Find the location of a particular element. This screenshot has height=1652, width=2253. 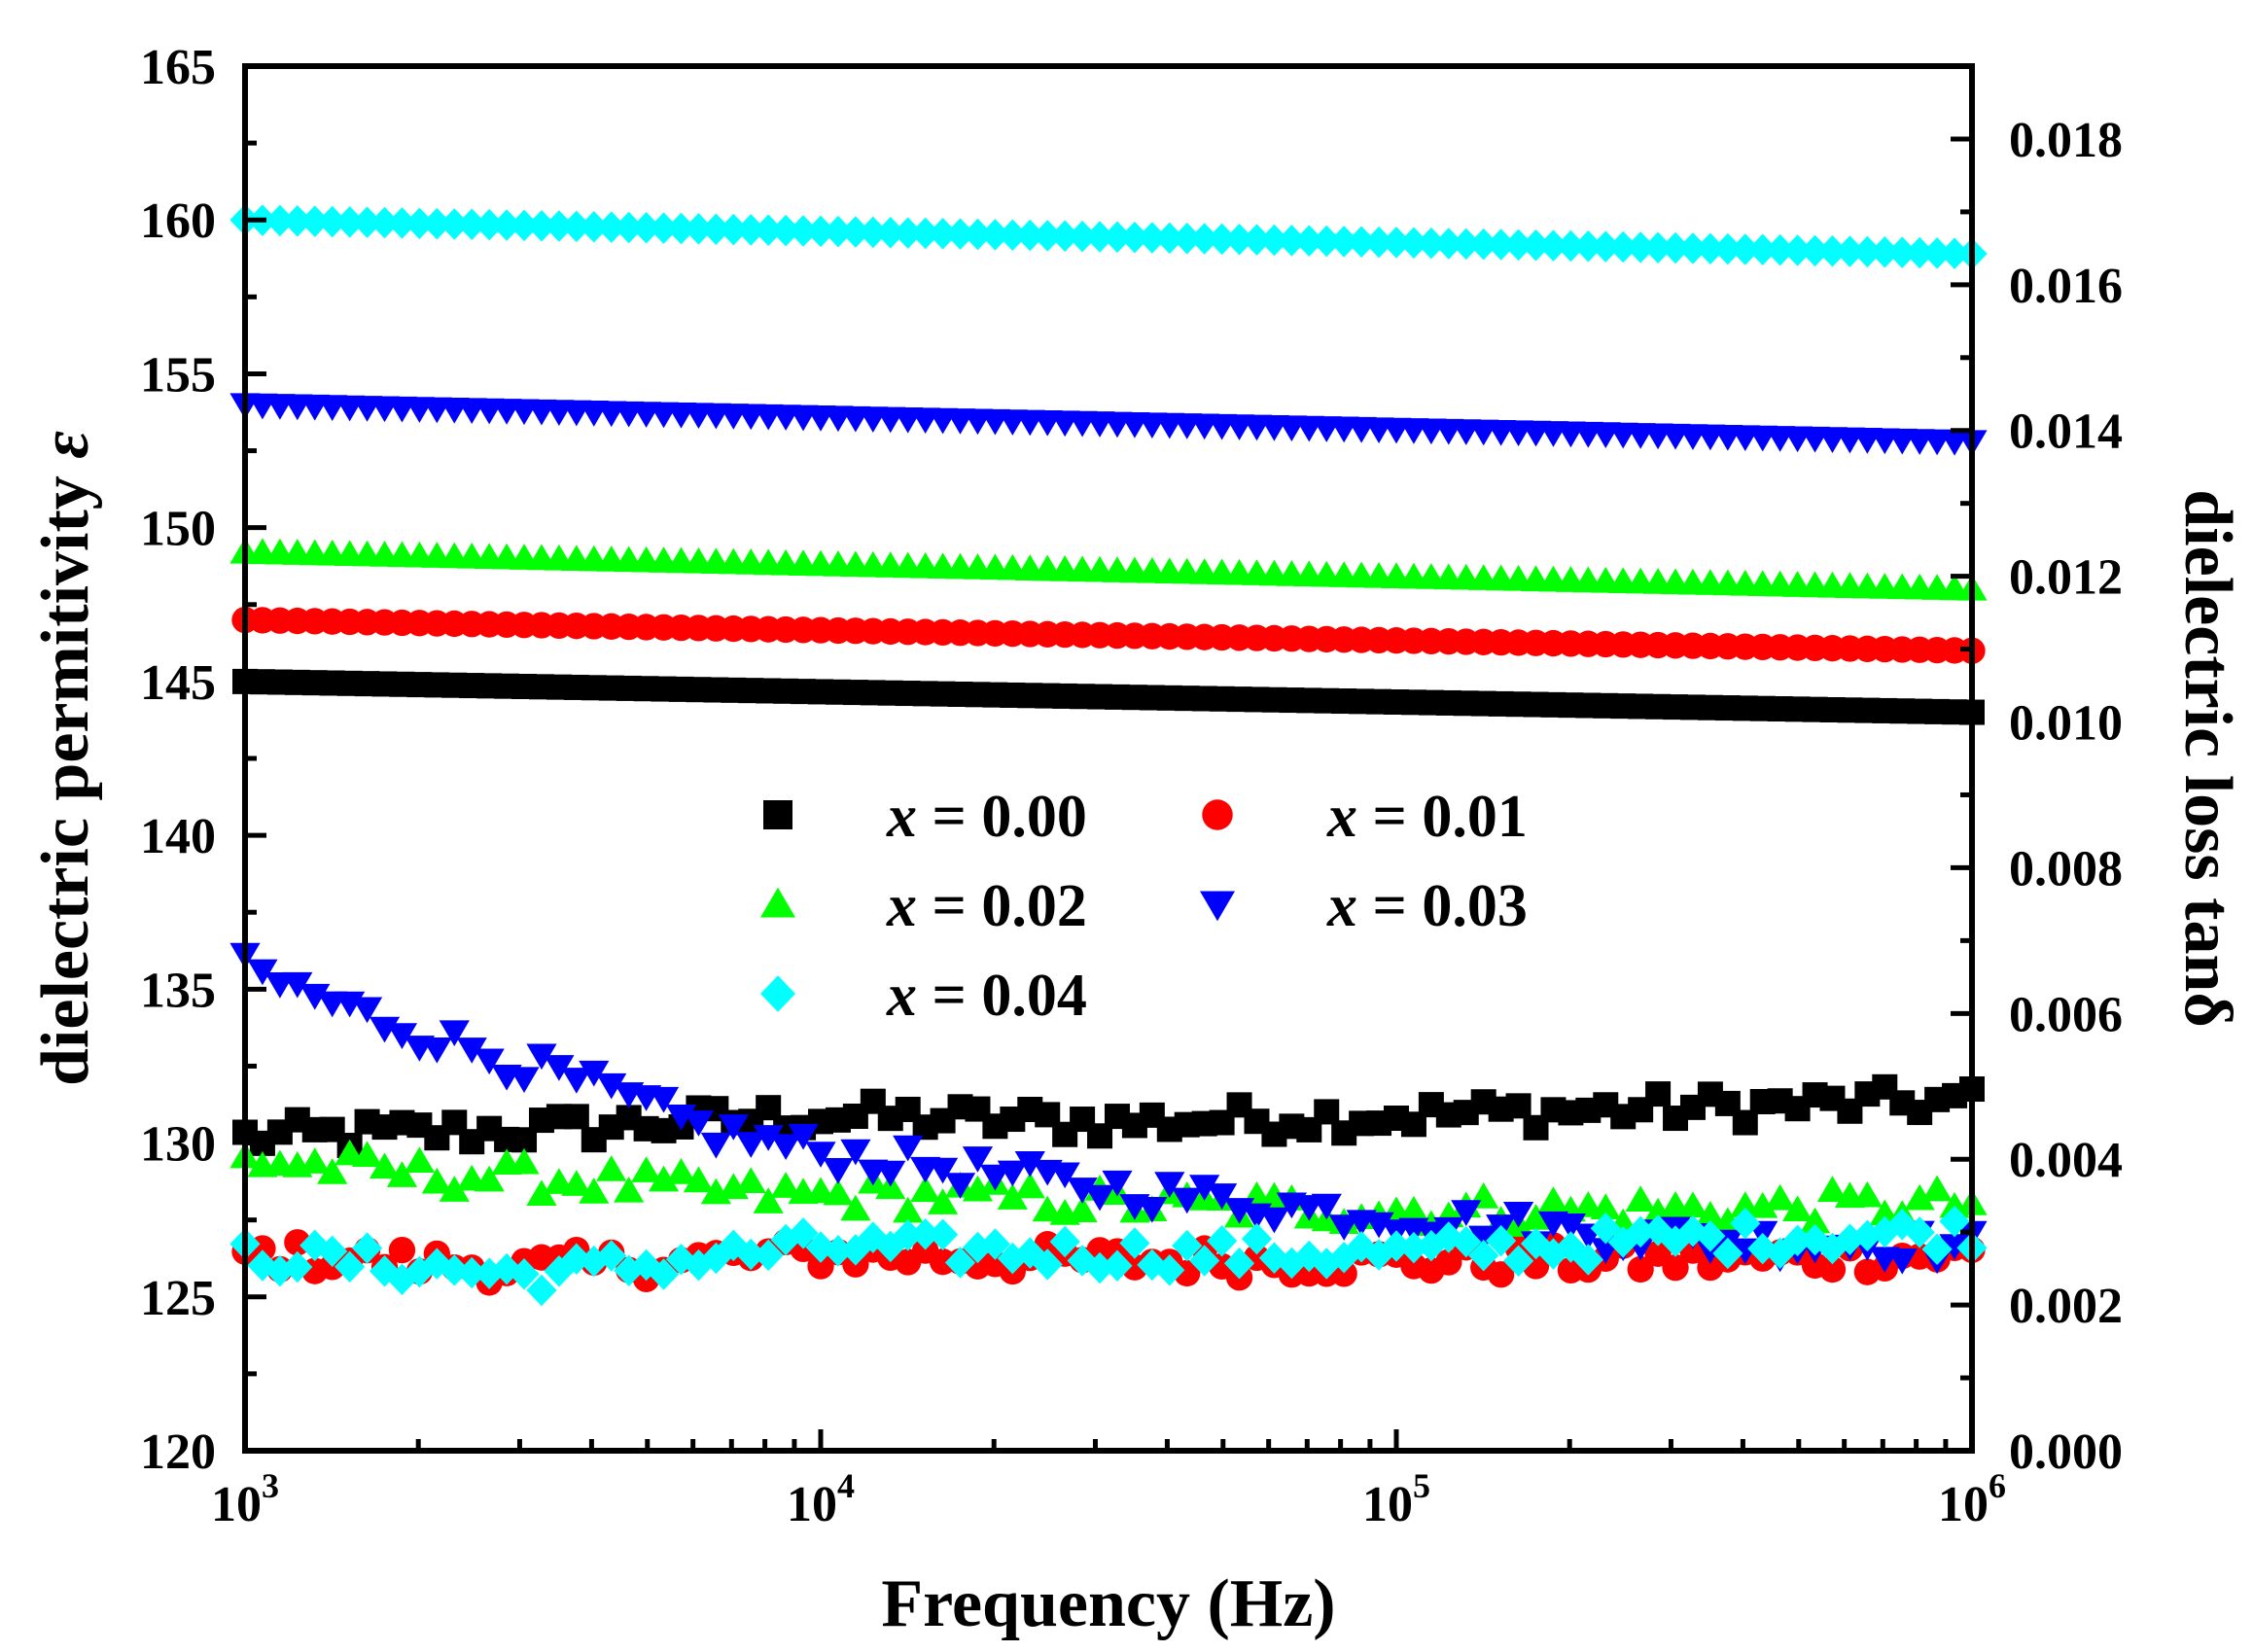

legend-marker-symbol is located at coordinates (1217, 814).